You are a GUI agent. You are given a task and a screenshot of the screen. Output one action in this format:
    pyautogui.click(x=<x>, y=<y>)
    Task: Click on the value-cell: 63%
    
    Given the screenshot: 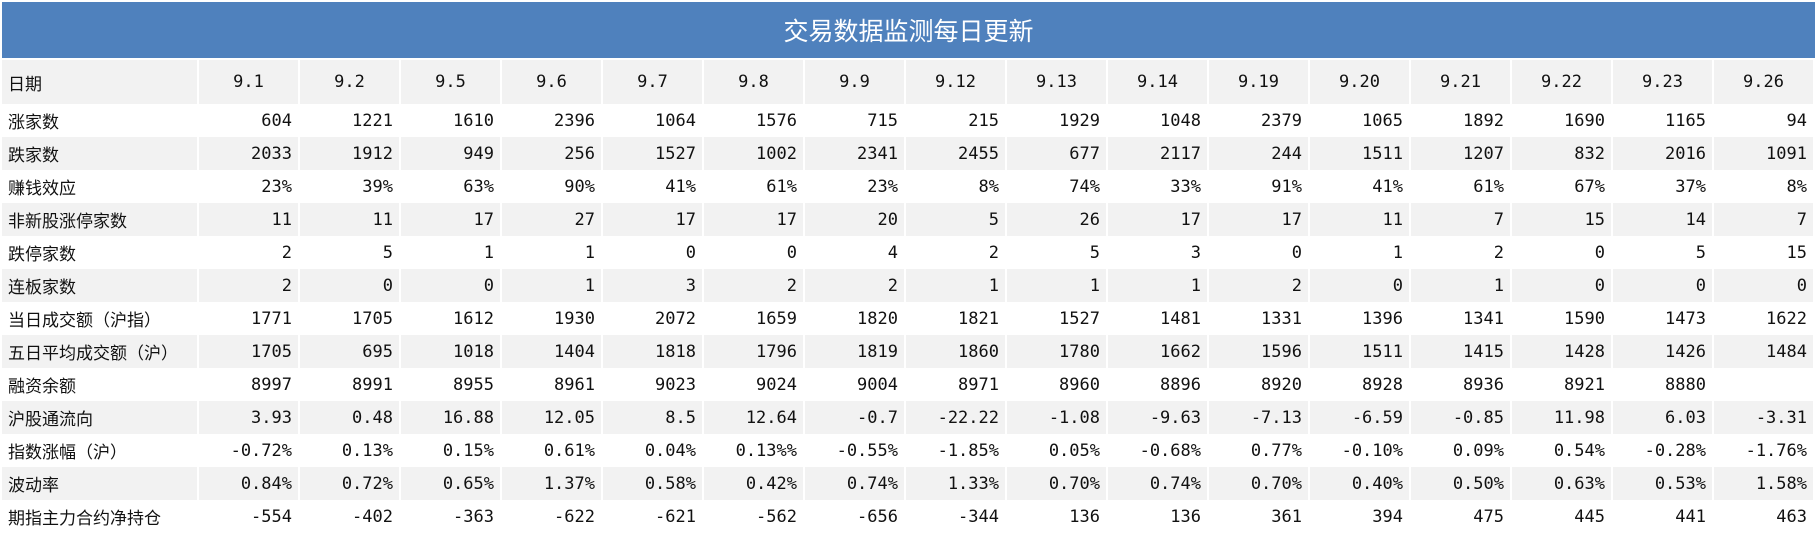 What is the action you would take?
    pyautogui.click(x=451, y=186)
    